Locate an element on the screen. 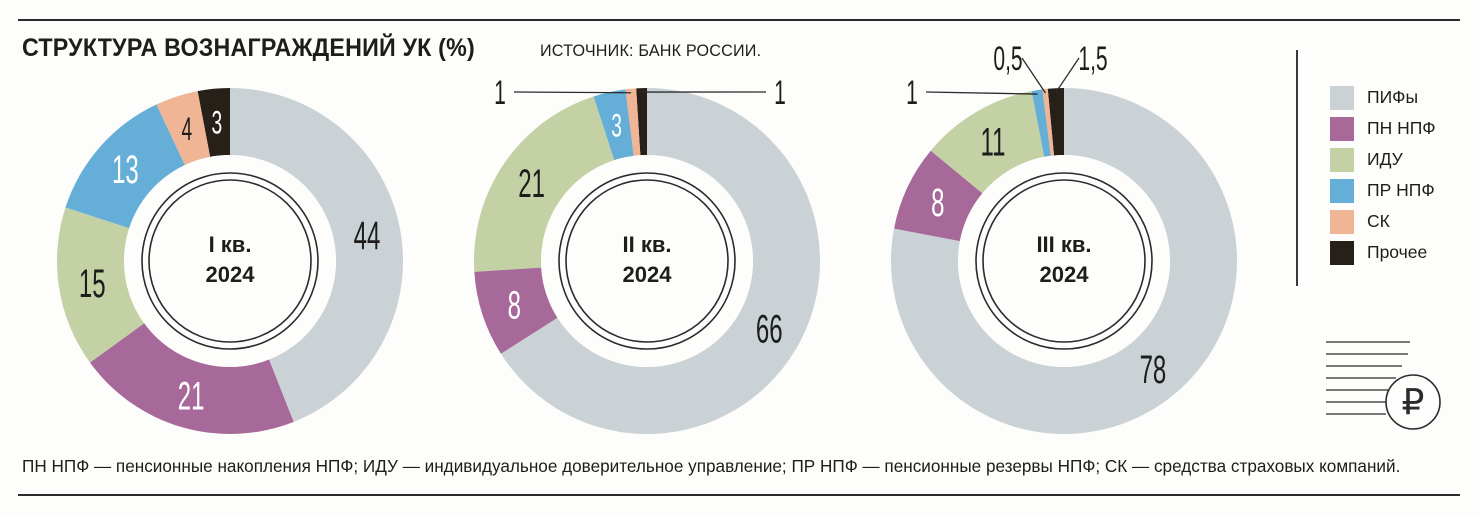 The height and width of the screenshot is (515, 1480). legend-item: Прочее is located at coordinates (1383, 252).